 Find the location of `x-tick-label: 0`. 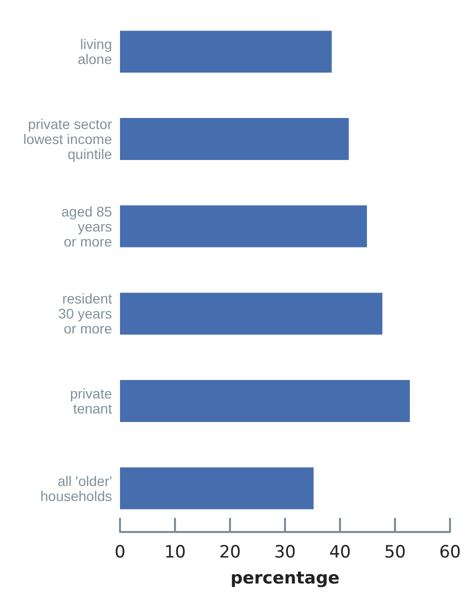

x-tick-label: 0 is located at coordinates (120, 552).